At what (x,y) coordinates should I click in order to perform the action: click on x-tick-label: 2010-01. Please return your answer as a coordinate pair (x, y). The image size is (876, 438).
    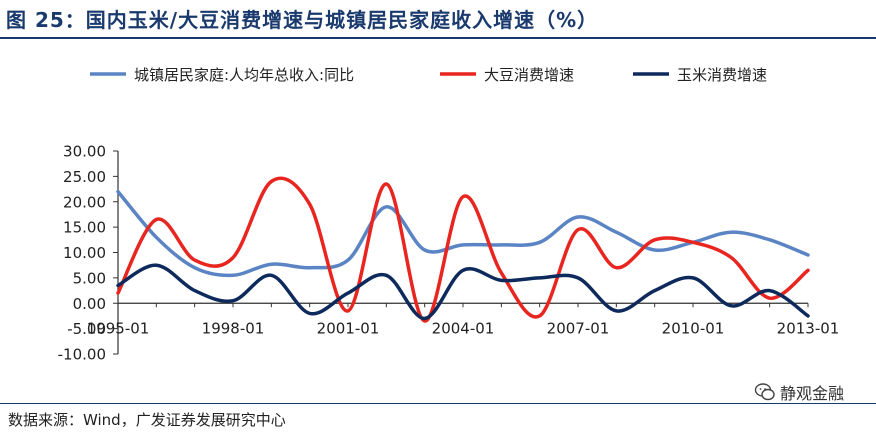
    Looking at the image, I should click on (693, 328).